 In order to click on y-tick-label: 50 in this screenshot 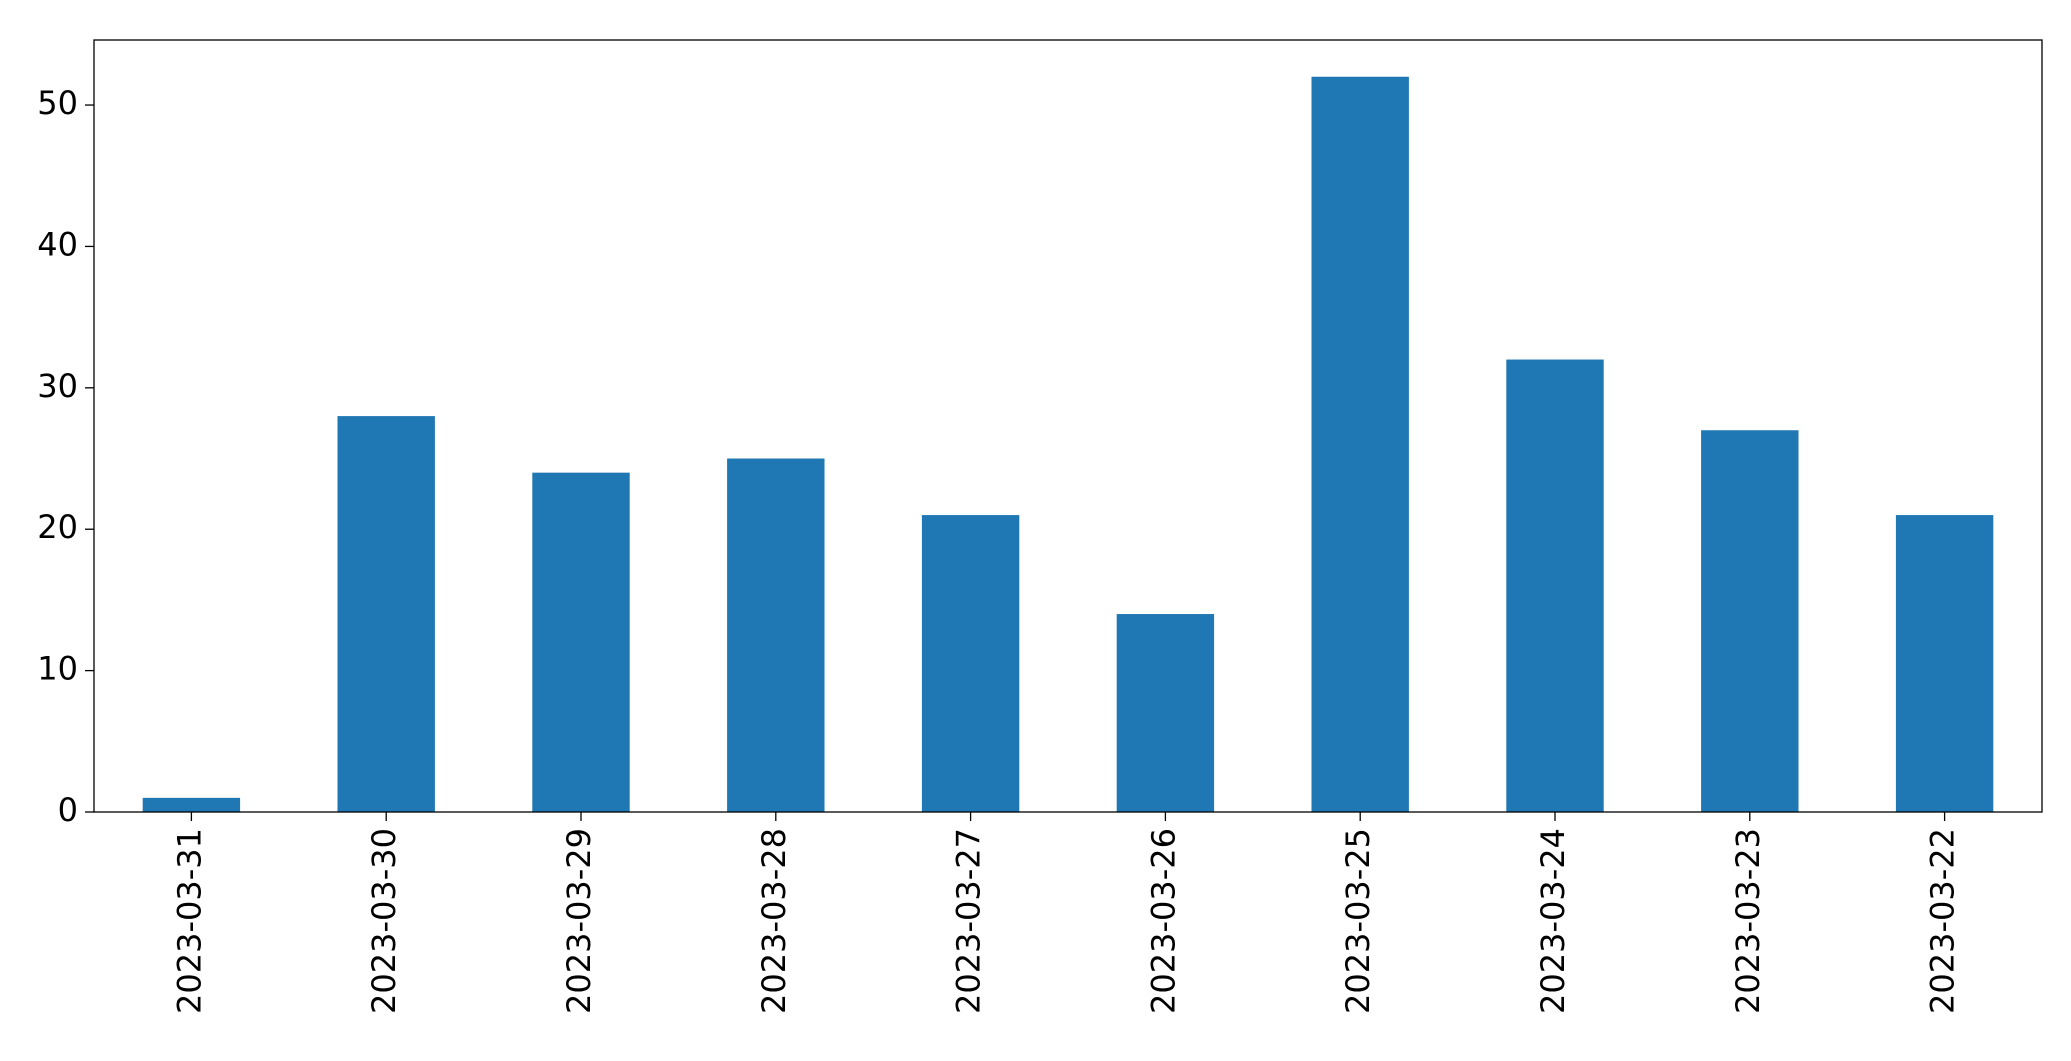, I will do `click(57, 103)`.